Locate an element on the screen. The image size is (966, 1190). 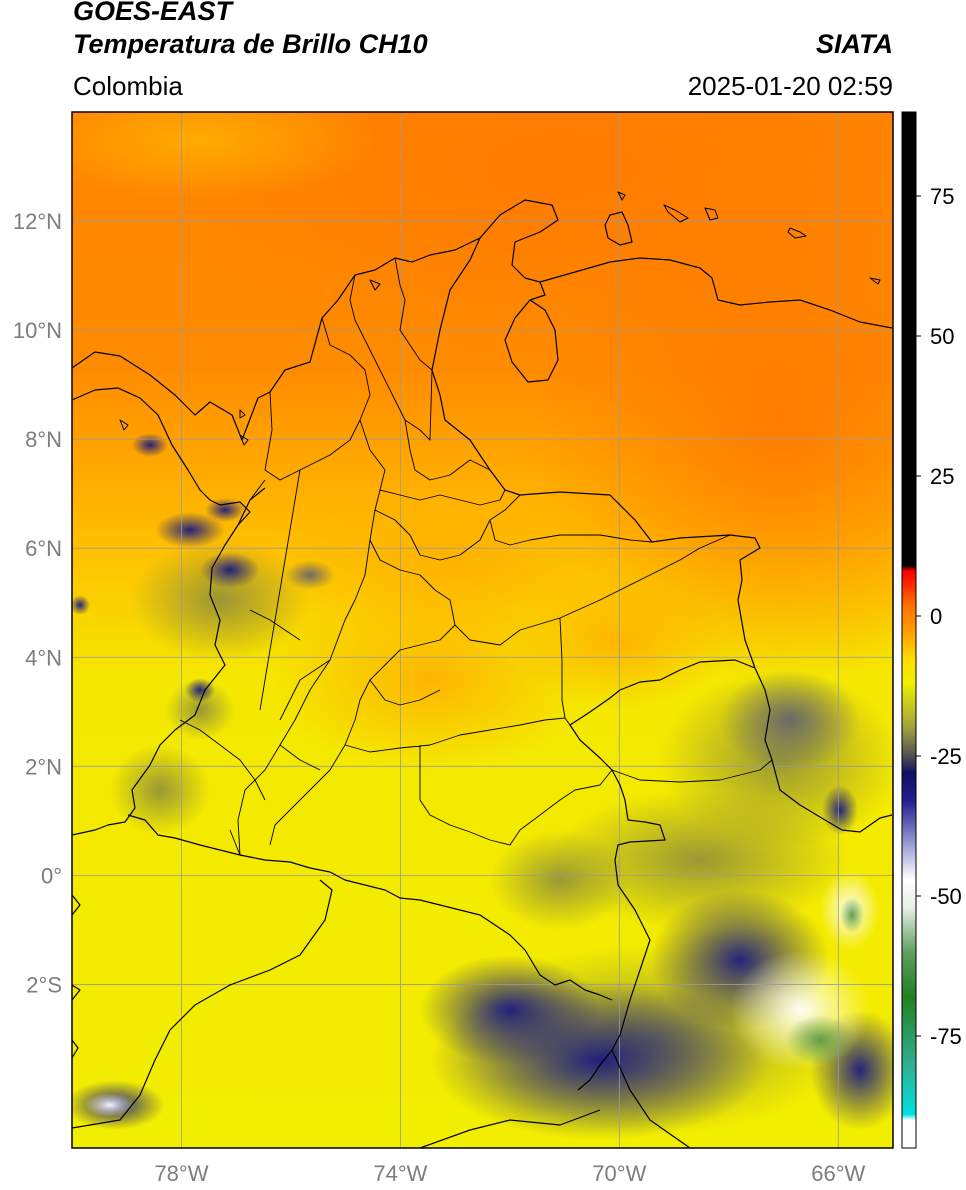
colorbar-tick-label: 75 is located at coordinates (942, 196).